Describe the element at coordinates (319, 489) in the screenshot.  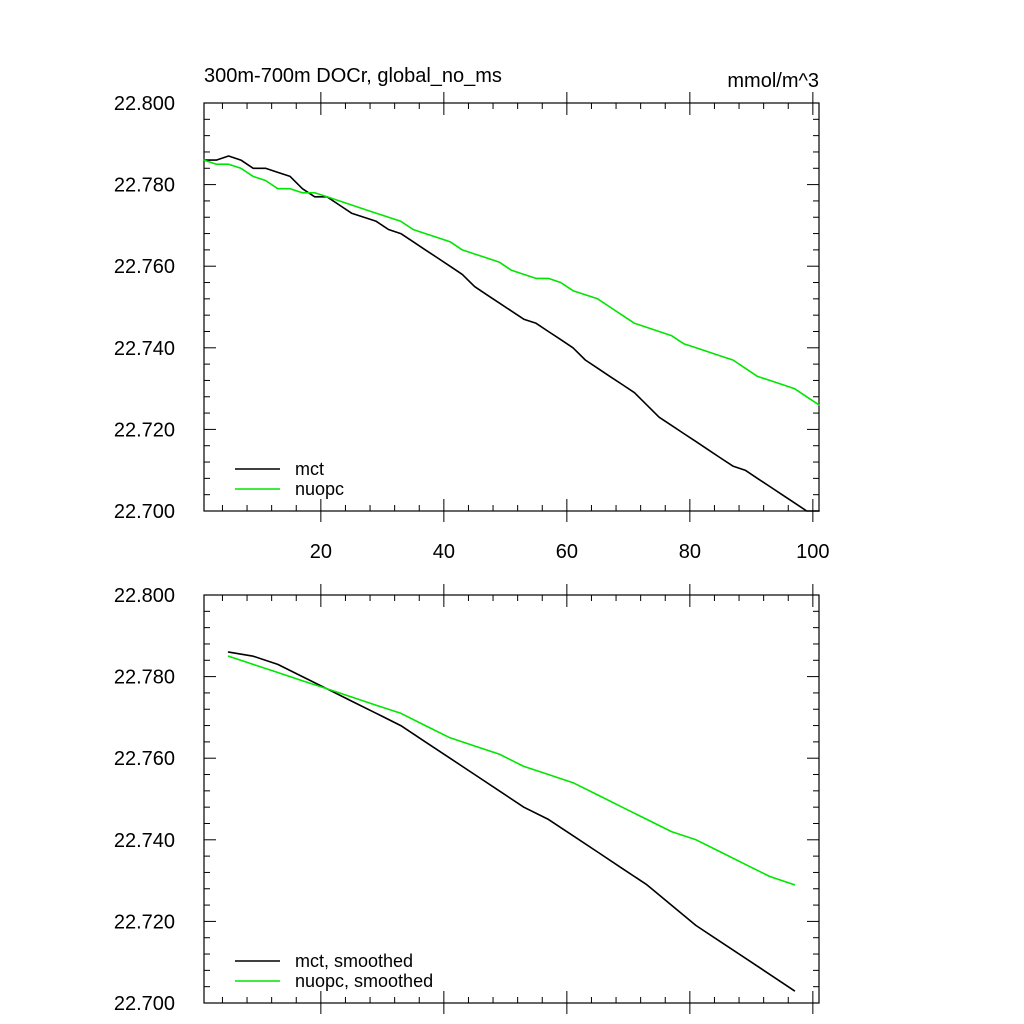
I see `legend-label: nuopc` at that location.